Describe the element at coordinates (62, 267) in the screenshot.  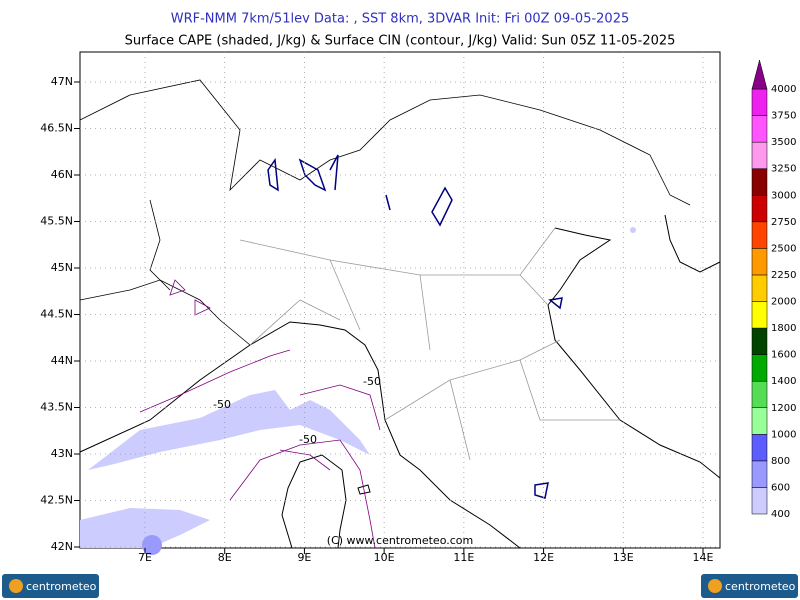
I see `lat-label: 45N` at that location.